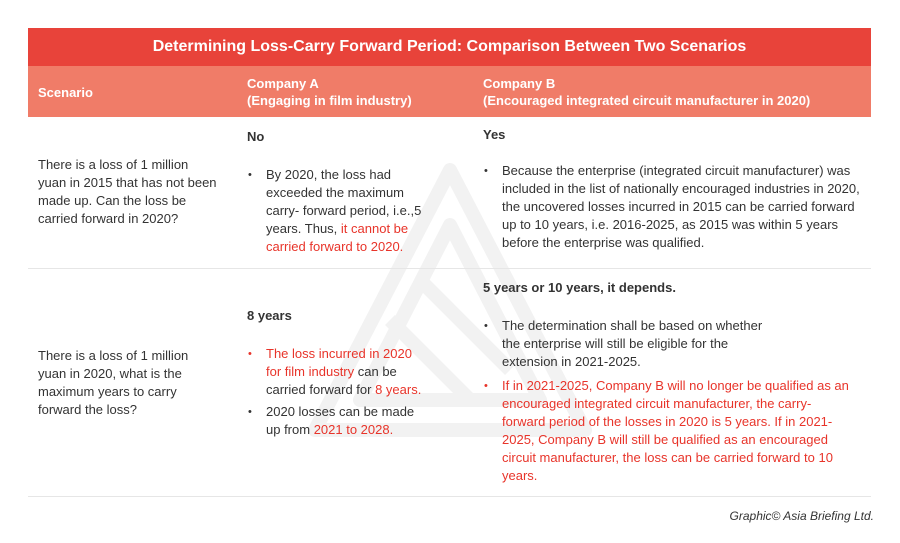 The width and height of the screenshot is (900, 543). What do you see at coordinates (398, 389) in the screenshot?
I see `bullet-highlight: 8 years.` at bounding box center [398, 389].